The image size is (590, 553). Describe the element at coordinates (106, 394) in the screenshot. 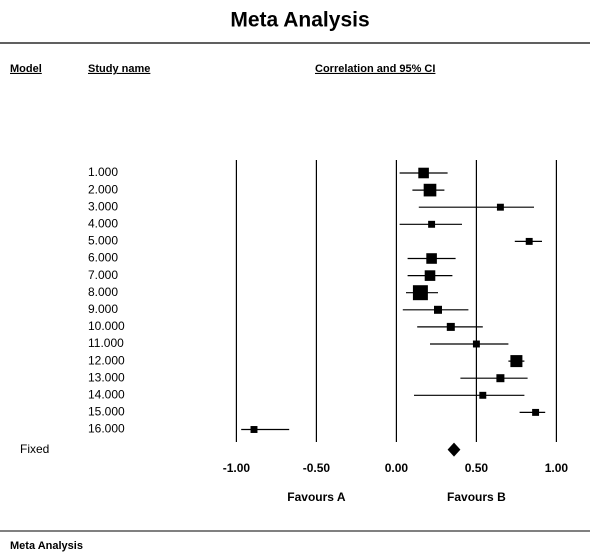

I see `study-name: 14.000` at that location.